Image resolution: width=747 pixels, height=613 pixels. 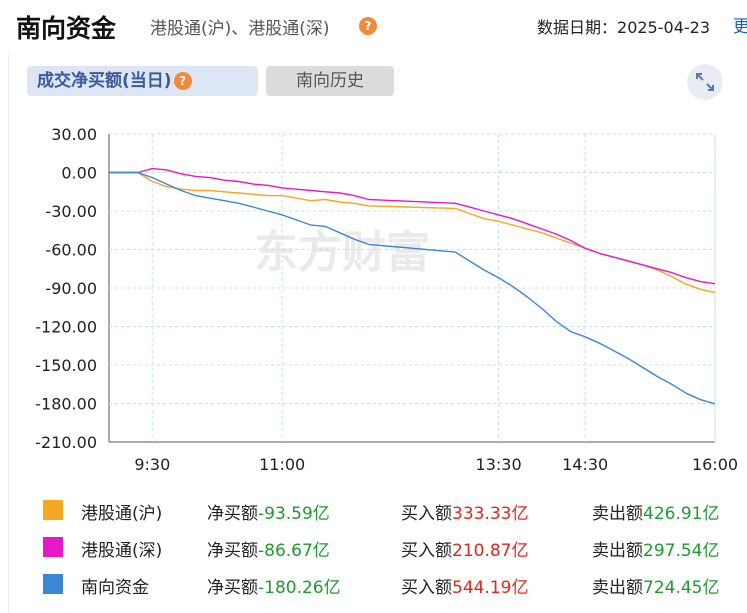 What do you see at coordinates (490, 514) in the screenshot?
I see `buy-value: 333.33亿` at bounding box center [490, 514].